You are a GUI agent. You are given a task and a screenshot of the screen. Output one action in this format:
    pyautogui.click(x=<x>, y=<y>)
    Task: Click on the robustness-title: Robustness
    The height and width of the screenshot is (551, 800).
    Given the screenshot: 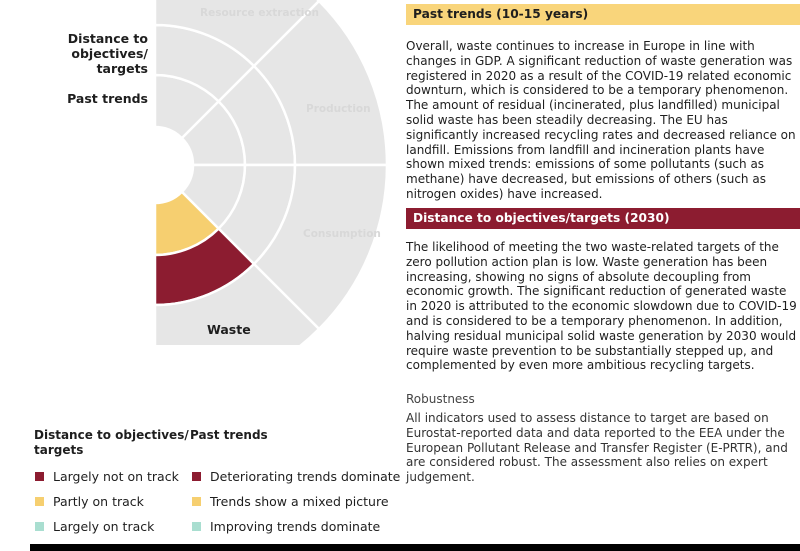 What is the action you would take?
    pyautogui.click(x=440, y=399)
    